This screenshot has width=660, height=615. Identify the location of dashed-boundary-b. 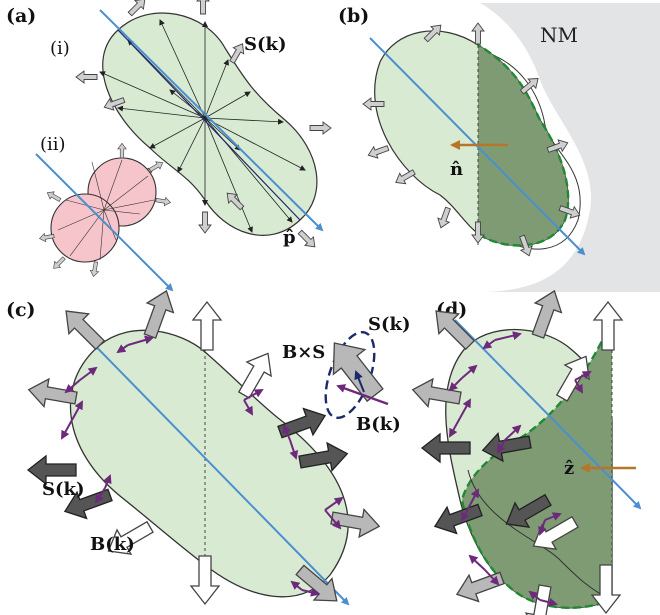
(524, 145).